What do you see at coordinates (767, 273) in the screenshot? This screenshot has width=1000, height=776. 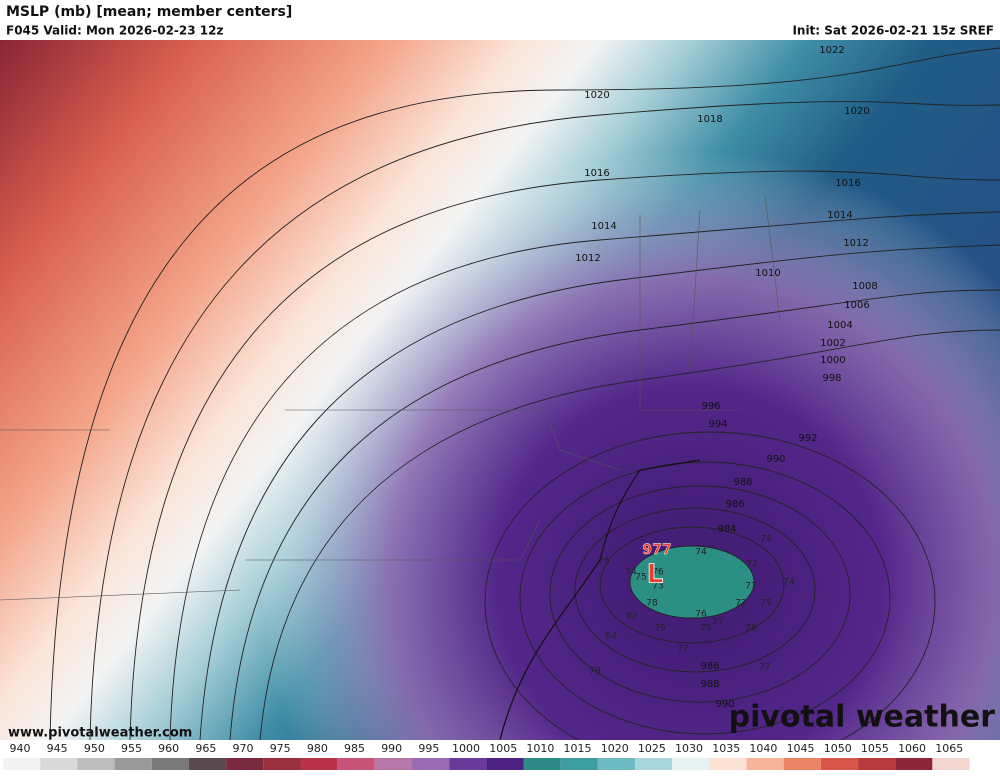 I see `contour-label: 1010` at bounding box center [767, 273].